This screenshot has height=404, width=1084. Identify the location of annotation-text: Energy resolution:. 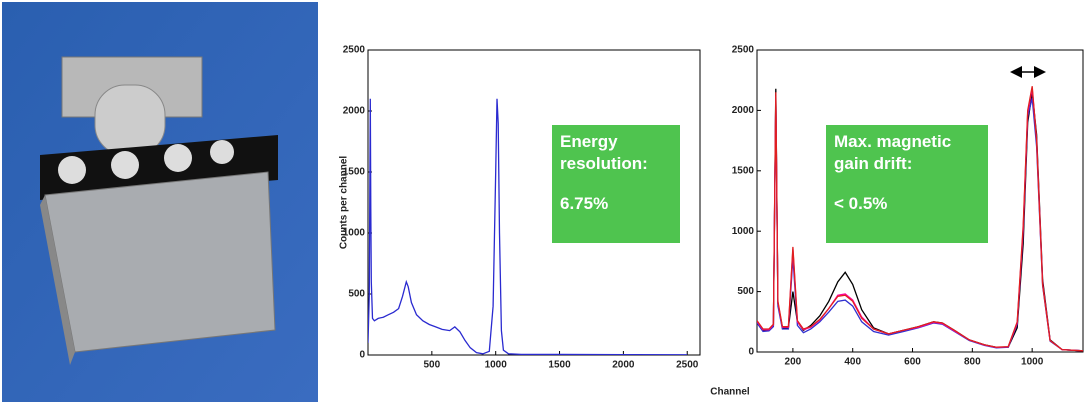
(604, 152).